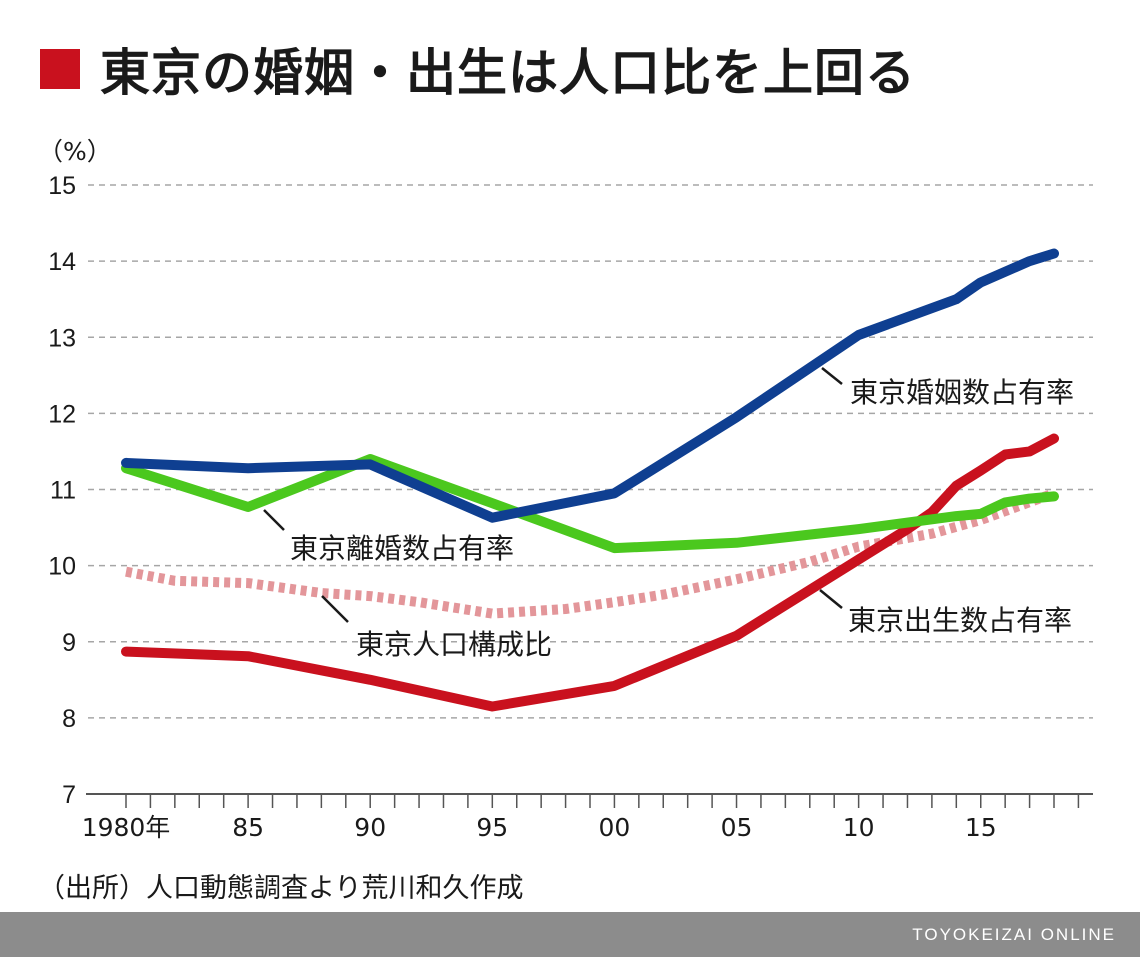 The height and width of the screenshot is (957, 1140). I want to click on y-axis-ticks: 15 14 13 12 11 10 9 8 7, so click(62, 490).